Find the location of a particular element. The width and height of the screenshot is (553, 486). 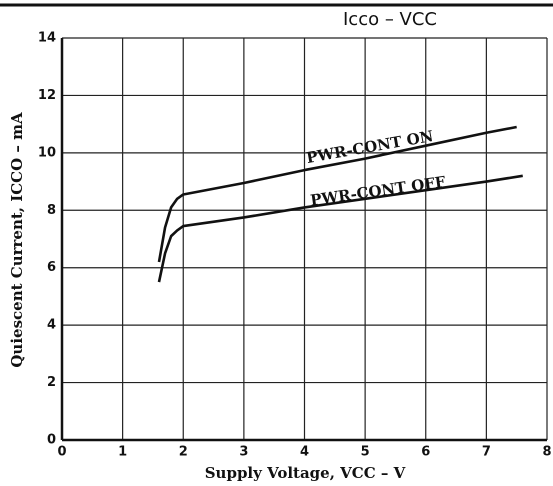

x-tick-label: 4 is located at coordinates (304, 452).